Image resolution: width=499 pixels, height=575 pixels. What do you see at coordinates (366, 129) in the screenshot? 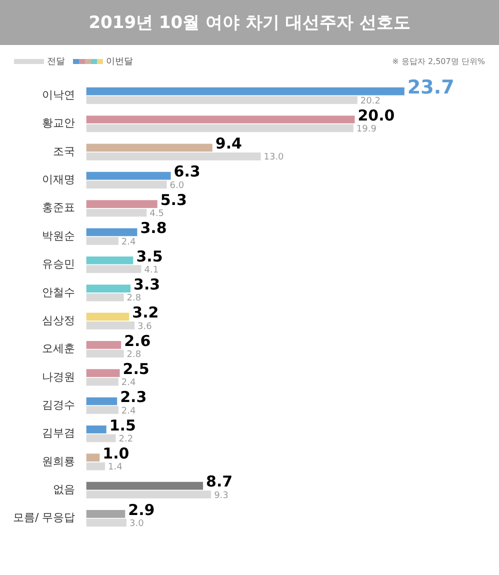
I see `data-label: 19.9` at bounding box center [366, 129].